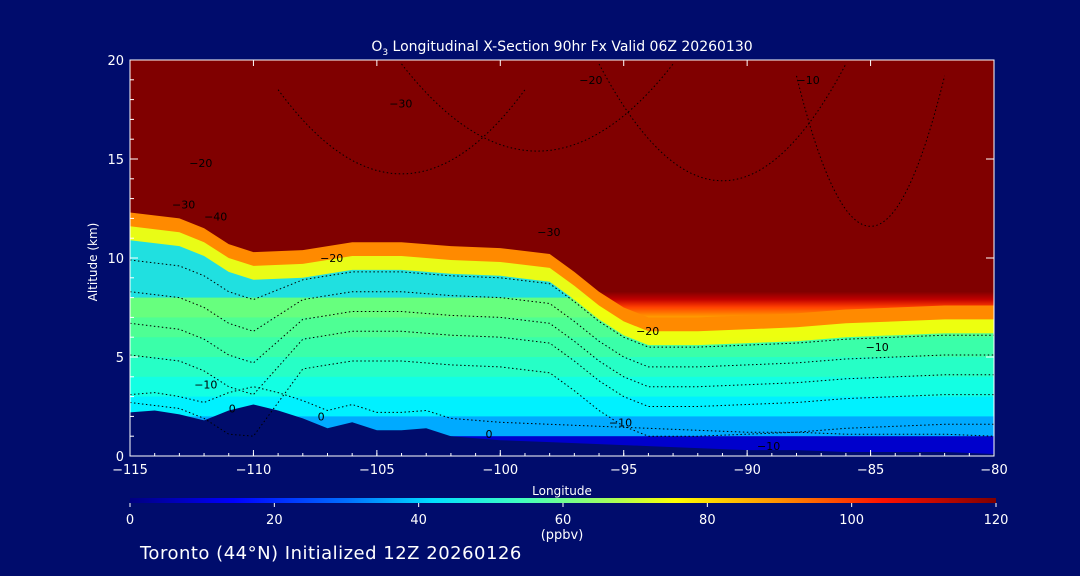  What do you see at coordinates (993, 470) in the screenshot?
I see `x-tick-label: −80` at bounding box center [993, 470].